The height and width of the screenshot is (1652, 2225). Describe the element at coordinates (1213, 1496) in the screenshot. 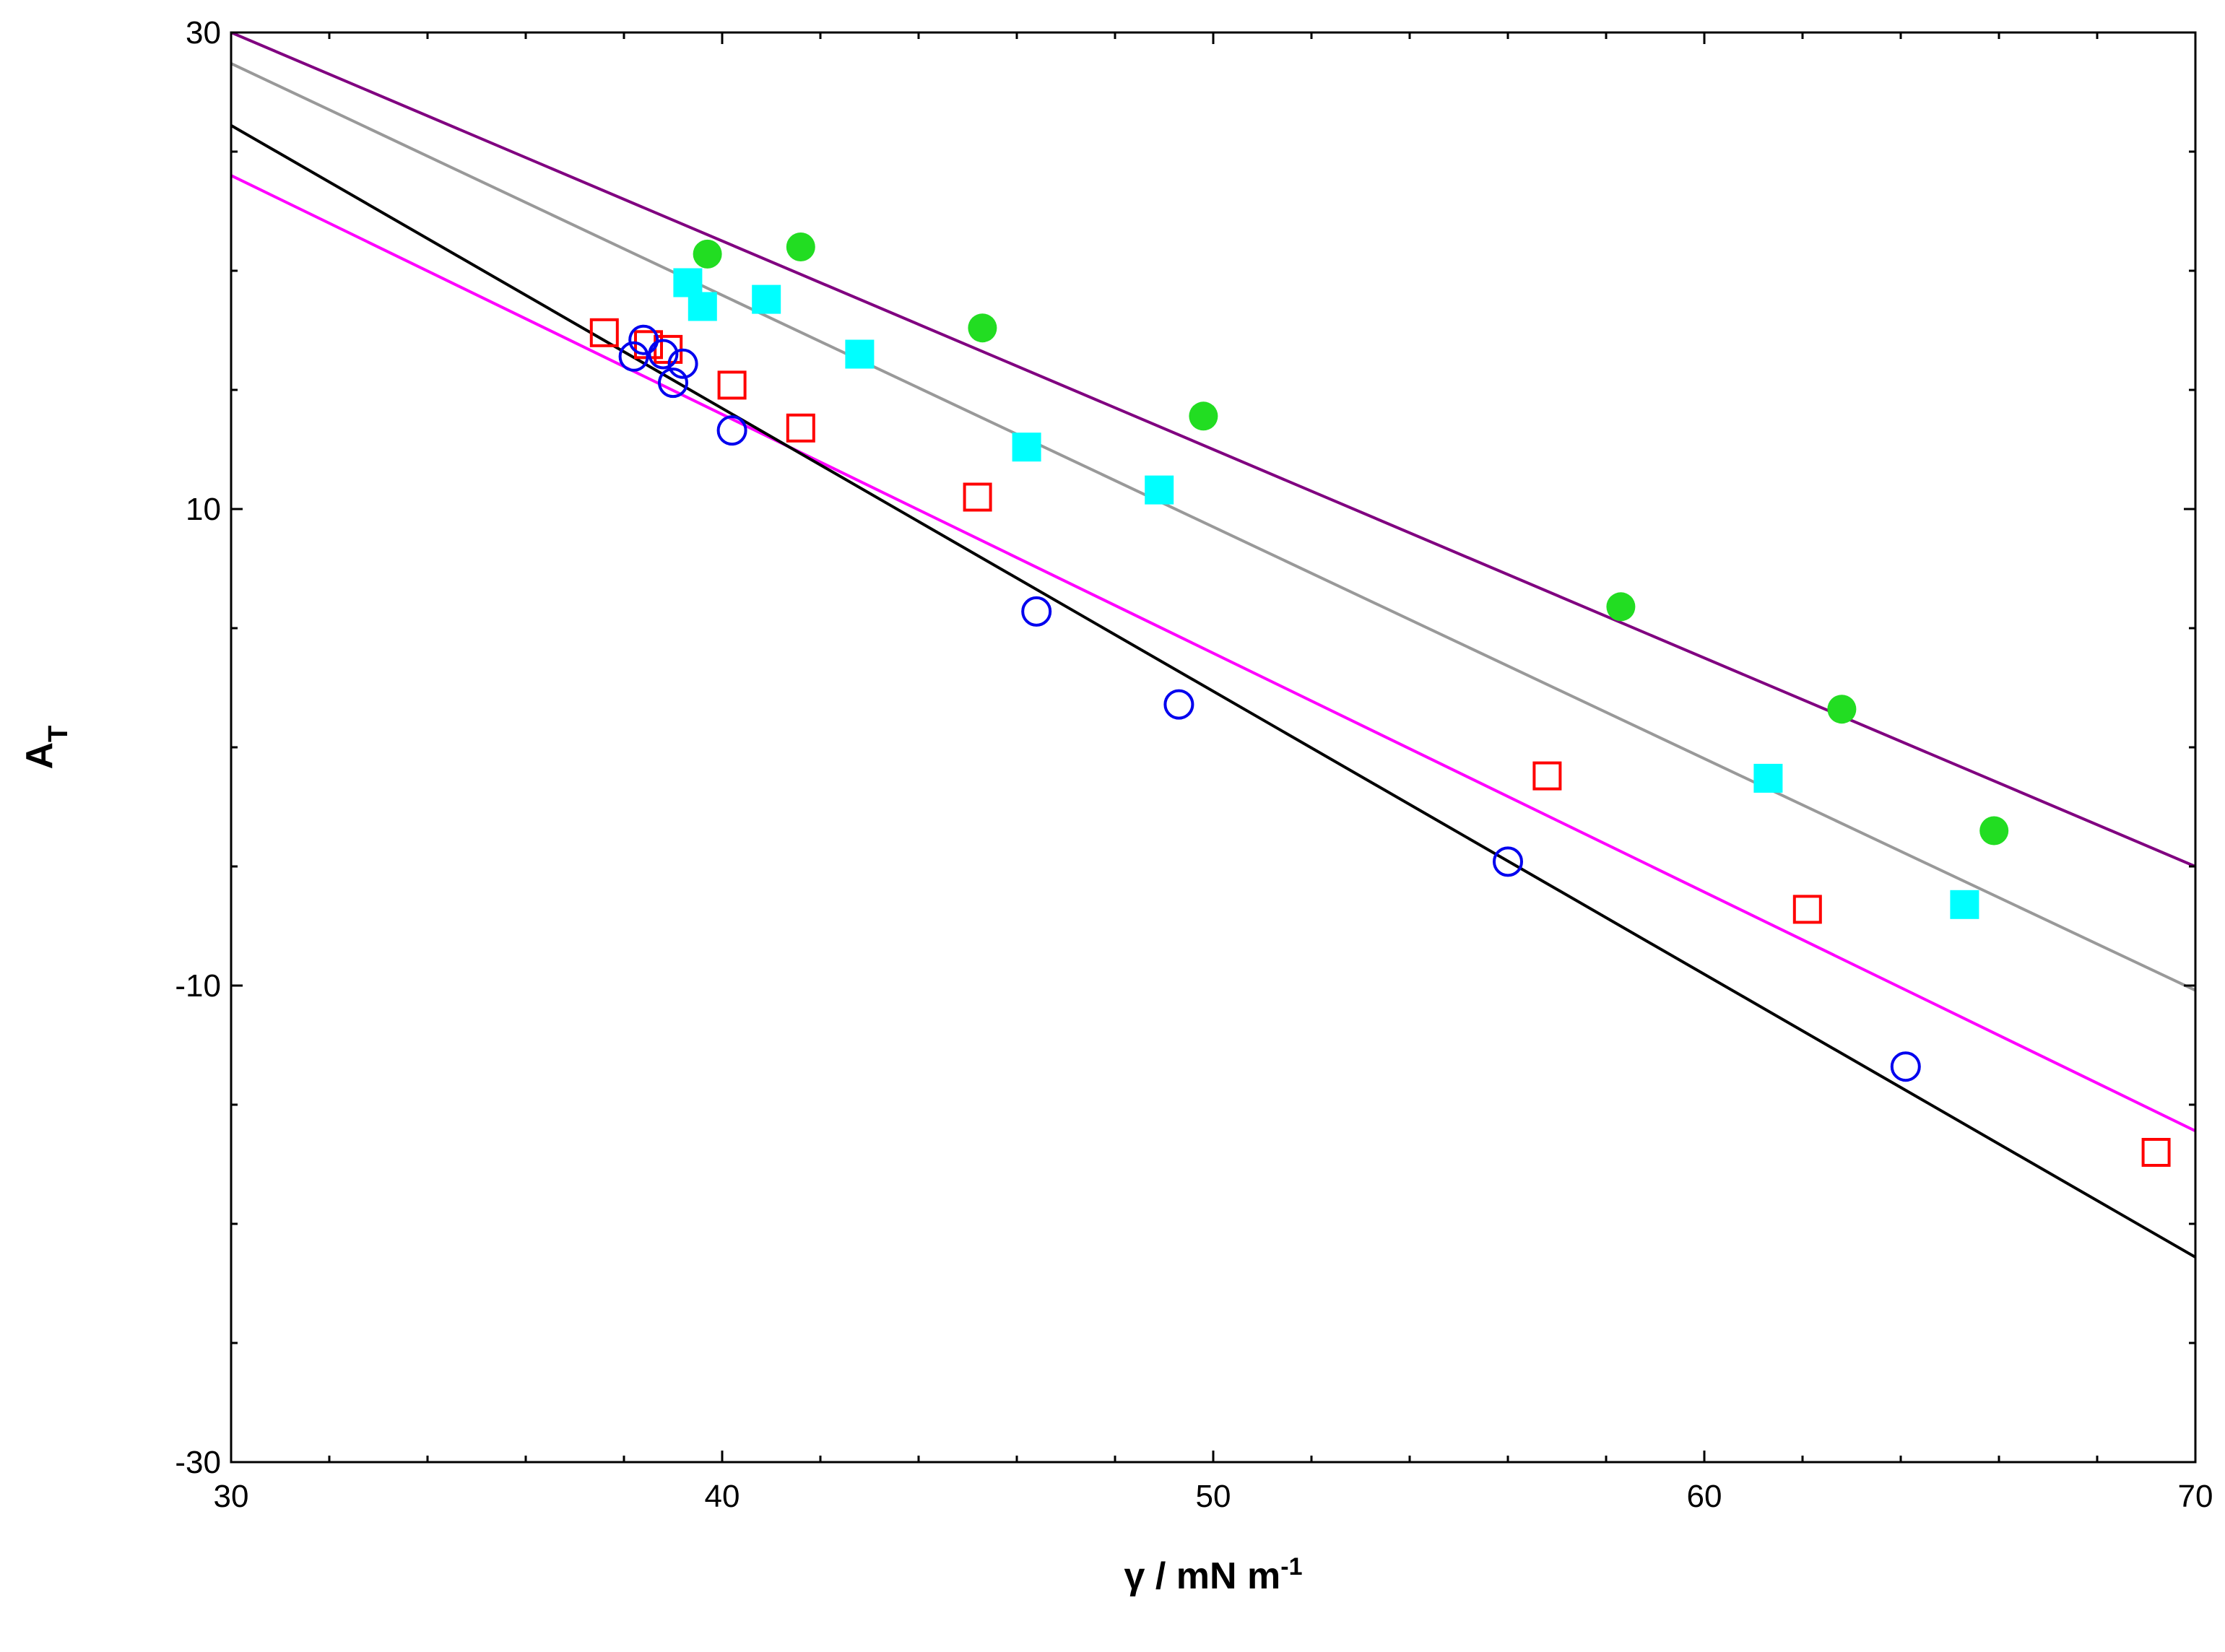

I see `x-tick-label: 50` at that location.